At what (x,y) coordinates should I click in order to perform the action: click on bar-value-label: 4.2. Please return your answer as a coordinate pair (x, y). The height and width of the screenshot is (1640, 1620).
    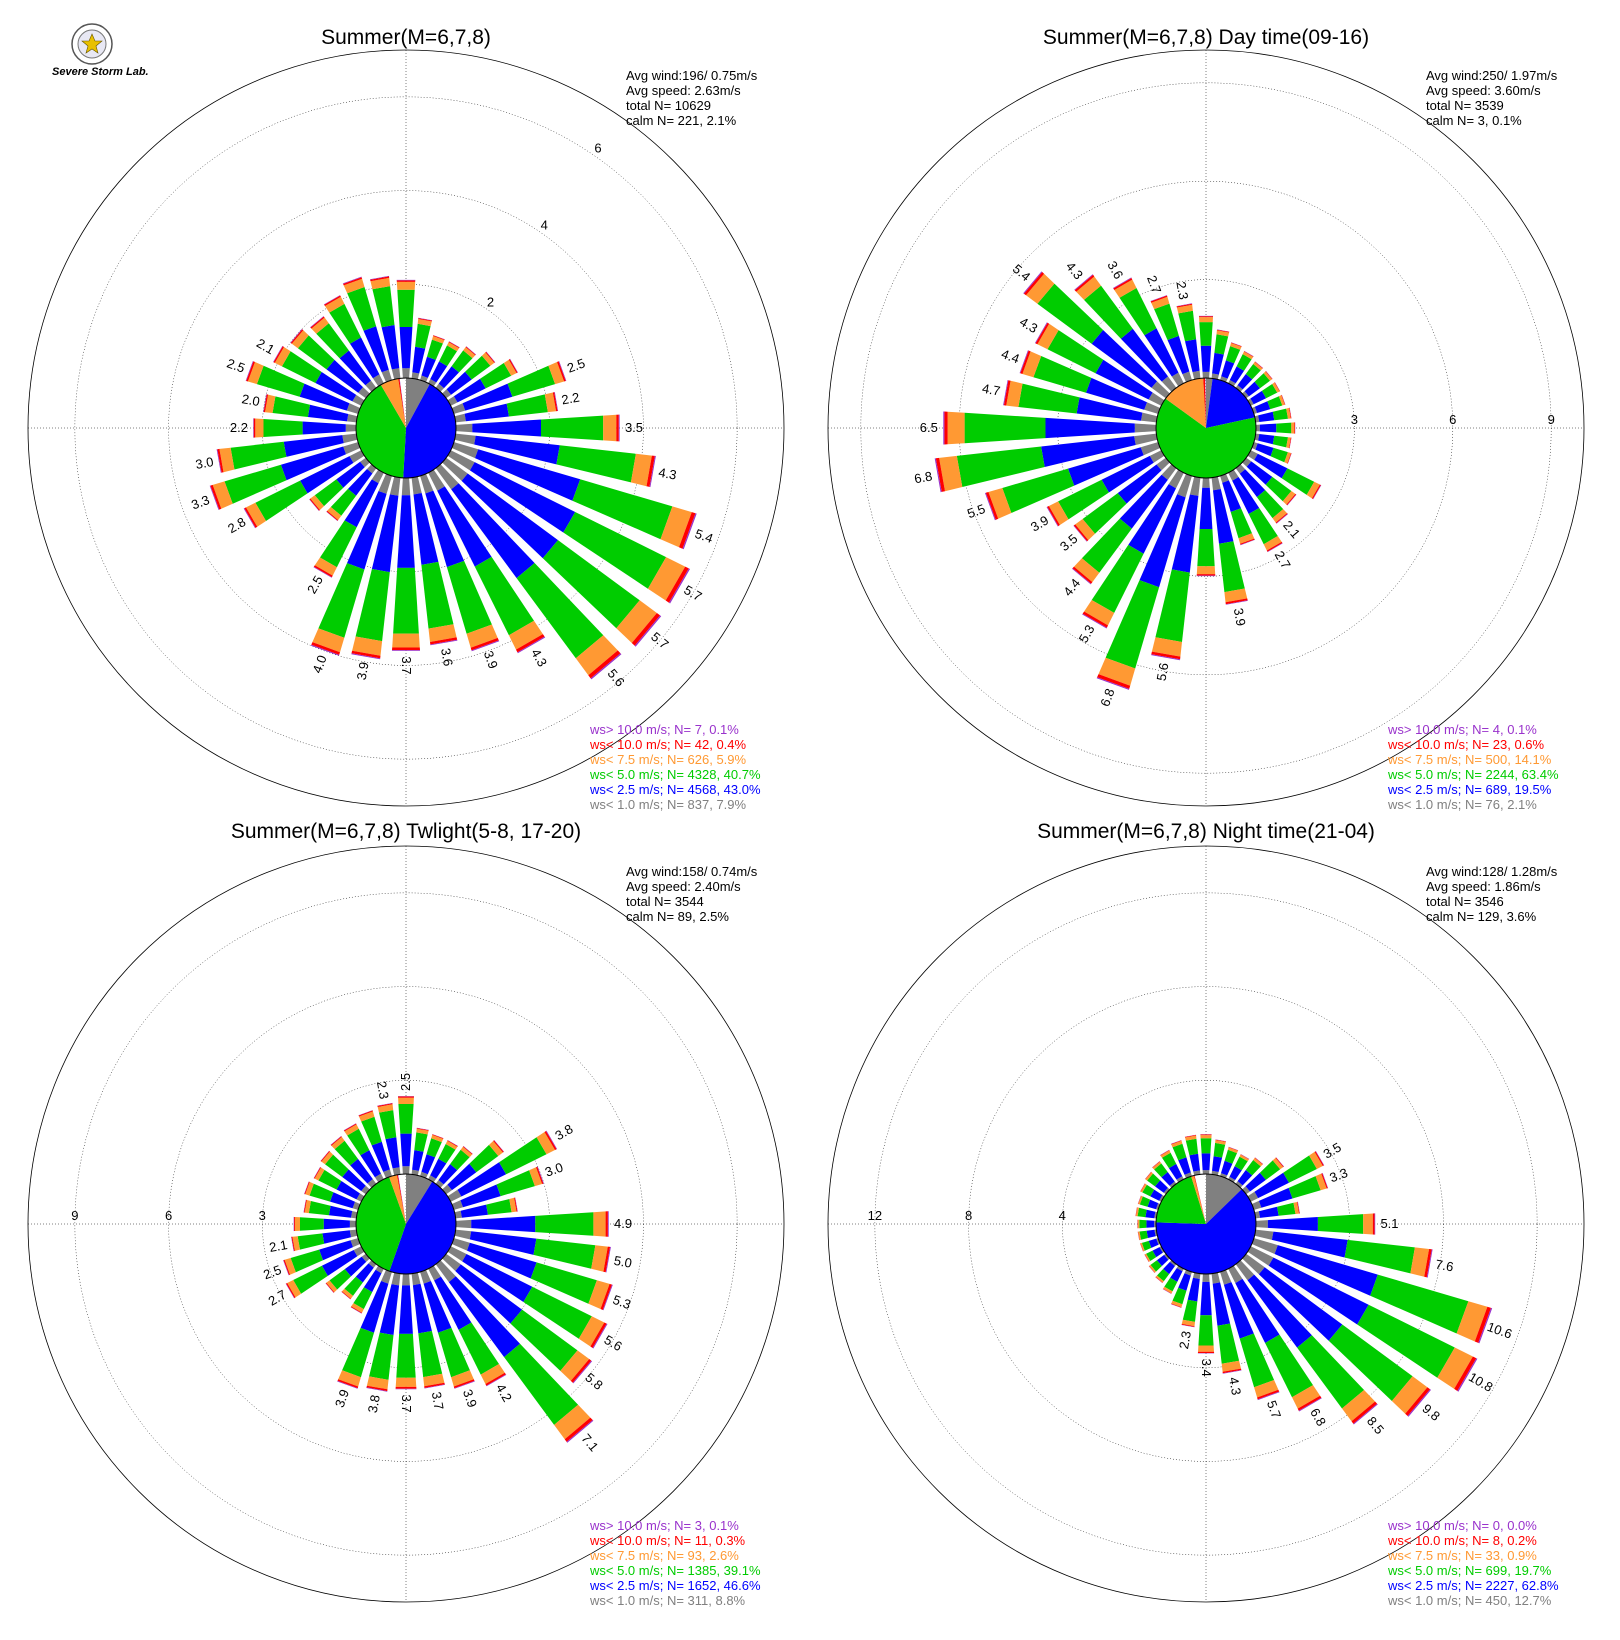
    Looking at the image, I should click on (504, 1392).